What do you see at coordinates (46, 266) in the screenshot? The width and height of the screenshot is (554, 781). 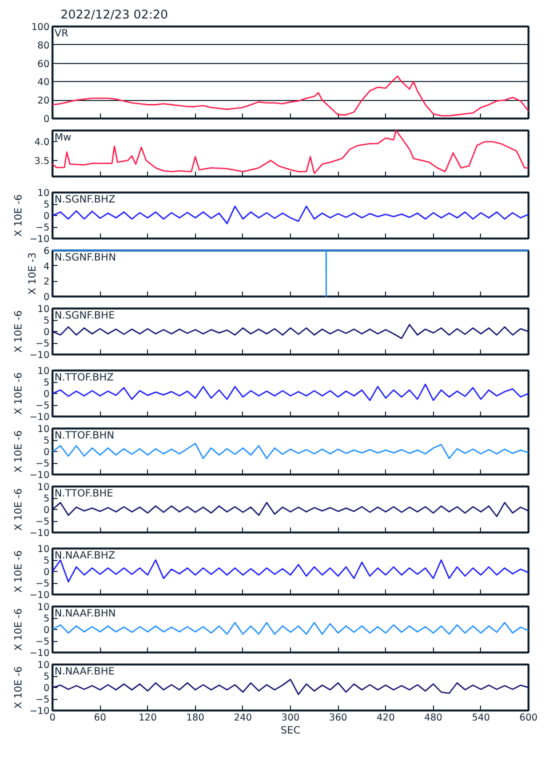 I see `y-tick-label: 4` at bounding box center [46, 266].